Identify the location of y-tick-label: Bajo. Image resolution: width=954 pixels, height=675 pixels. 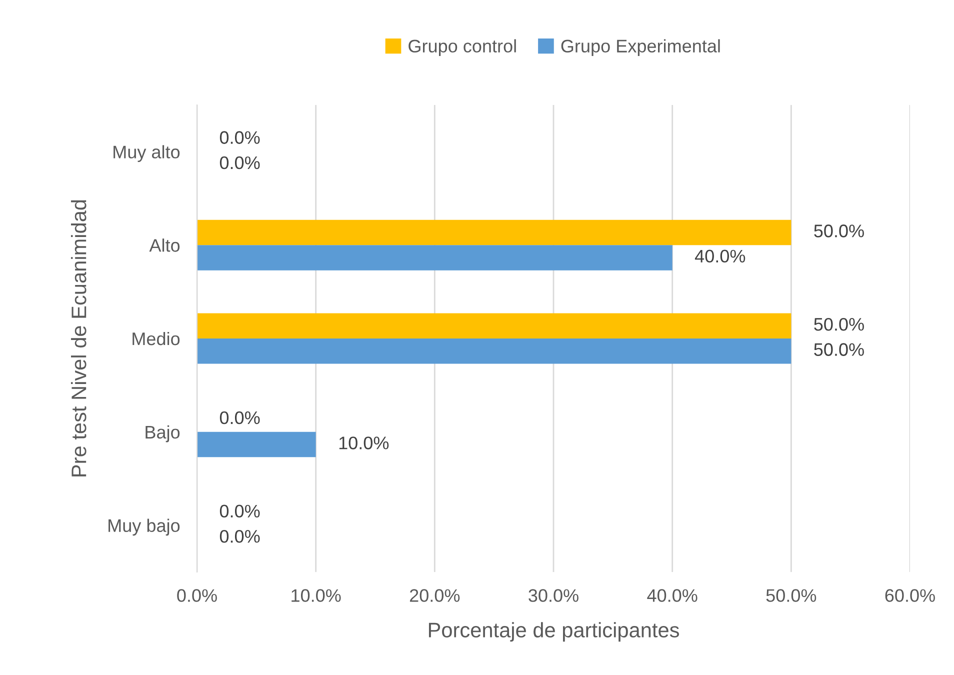
(163, 433).